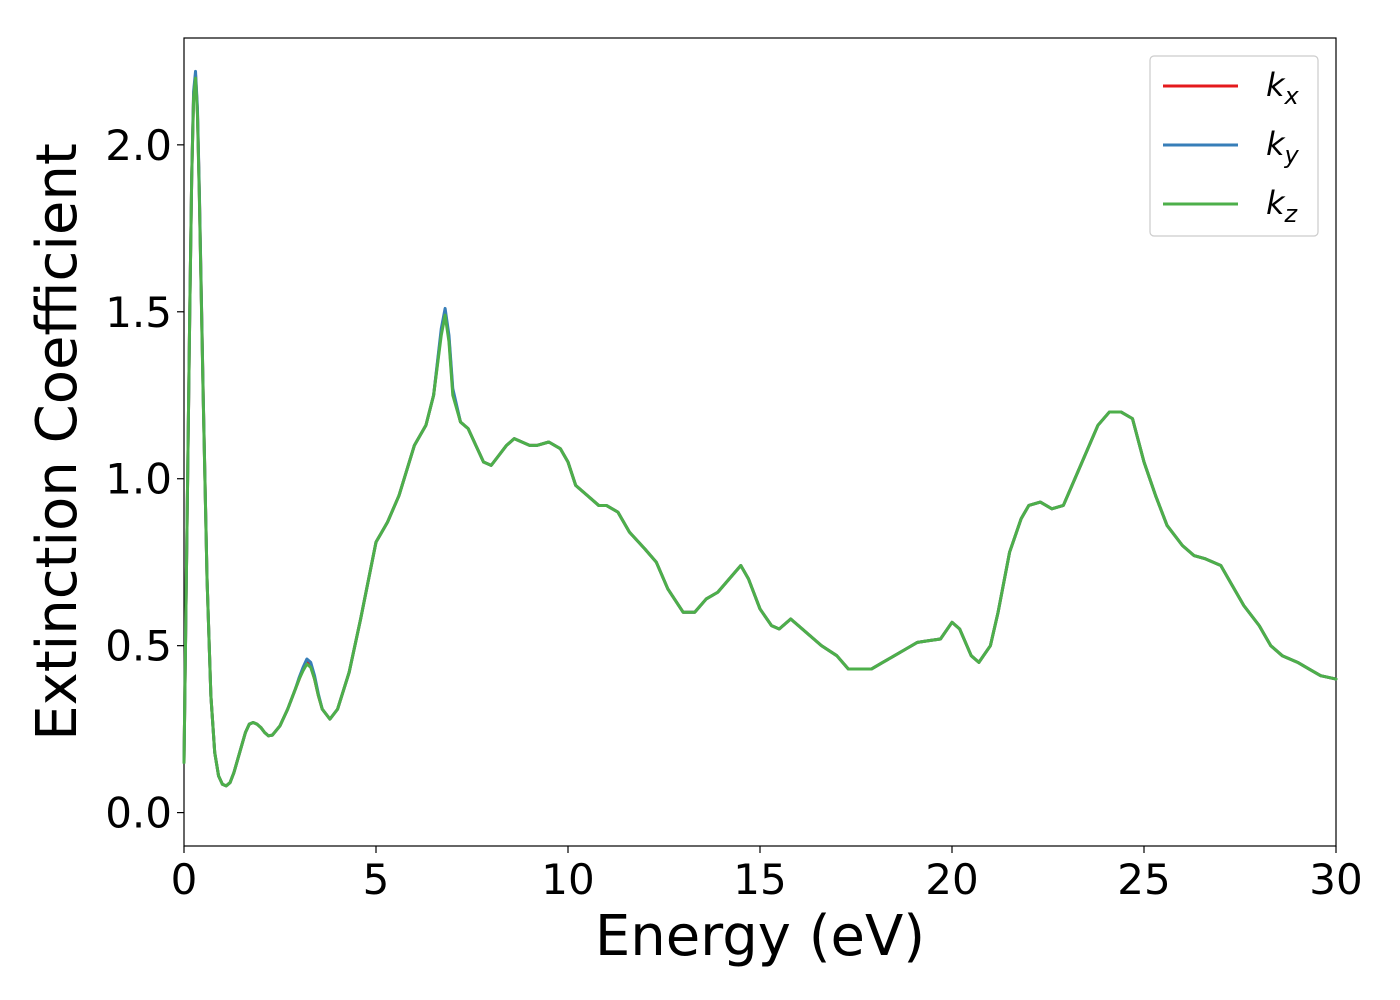 This screenshot has width=1400, height=1000. Describe the element at coordinates (138, 145) in the screenshot. I see `y-tick-label: 2.0` at that location.